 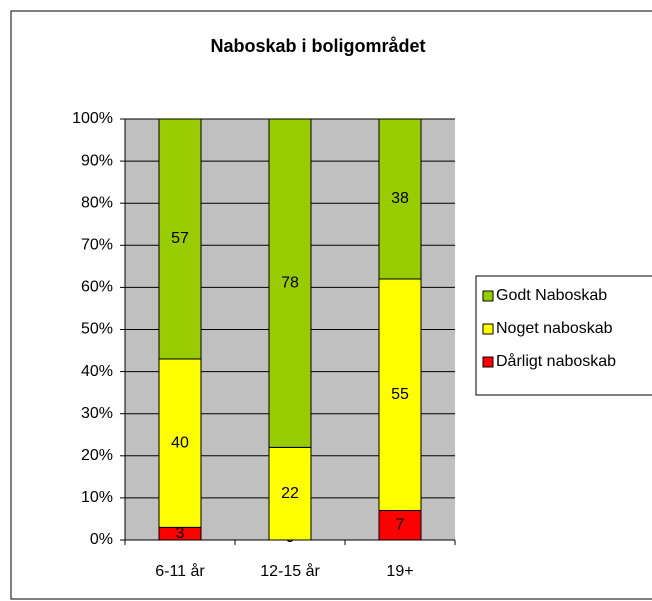 I want to click on data-label: 38, so click(x=400, y=198).